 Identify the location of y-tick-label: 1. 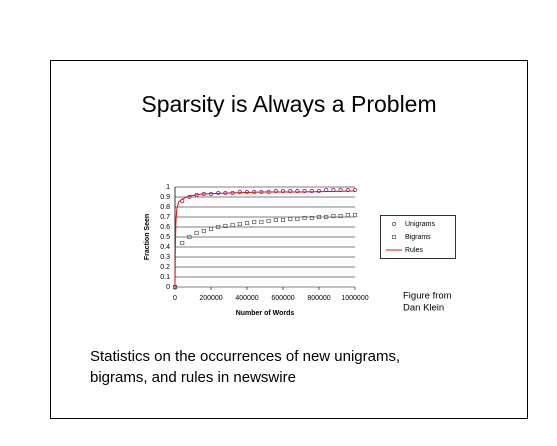
(168, 187).